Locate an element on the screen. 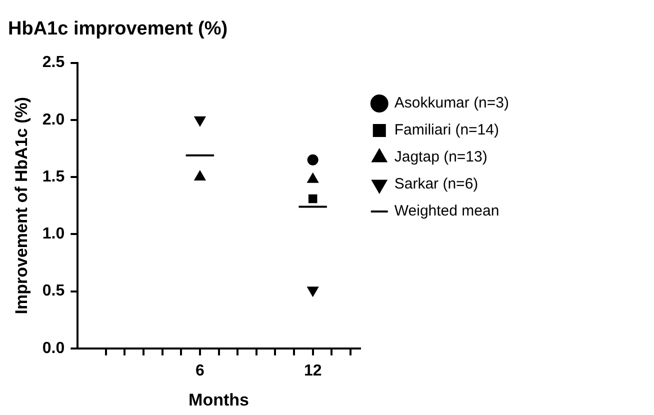  y-tick-label: 0.5 is located at coordinates (53, 291).